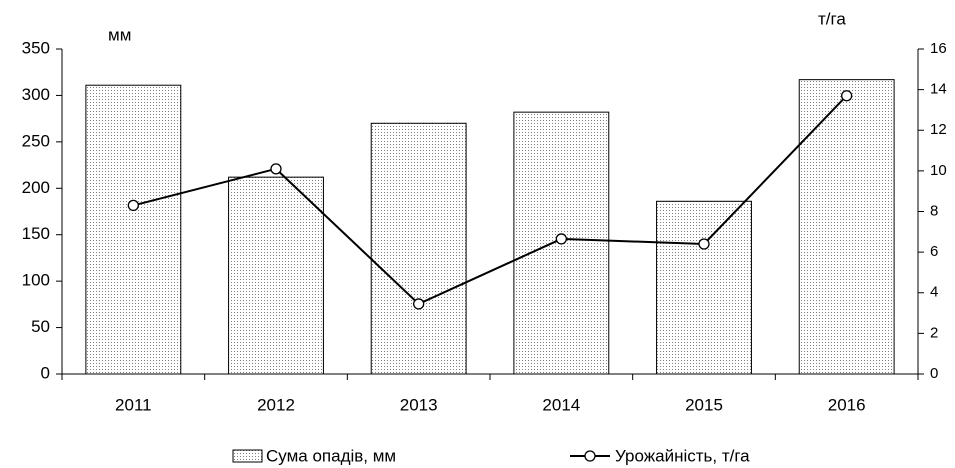 The image size is (955, 468). I want to click on y2-axis-label: т/га, so click(832, 18).